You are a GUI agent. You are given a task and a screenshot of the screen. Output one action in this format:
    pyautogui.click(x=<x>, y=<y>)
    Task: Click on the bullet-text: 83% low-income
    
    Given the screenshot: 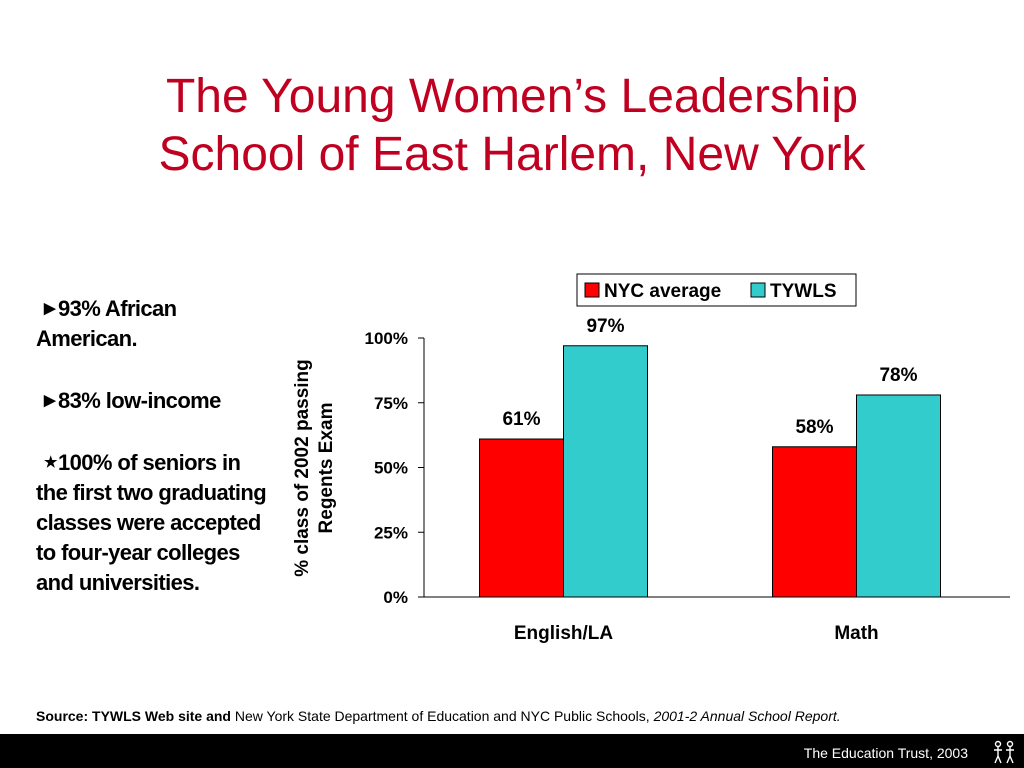 What is the action you would take?
    pyautogui.click(x=139, y=400)
    